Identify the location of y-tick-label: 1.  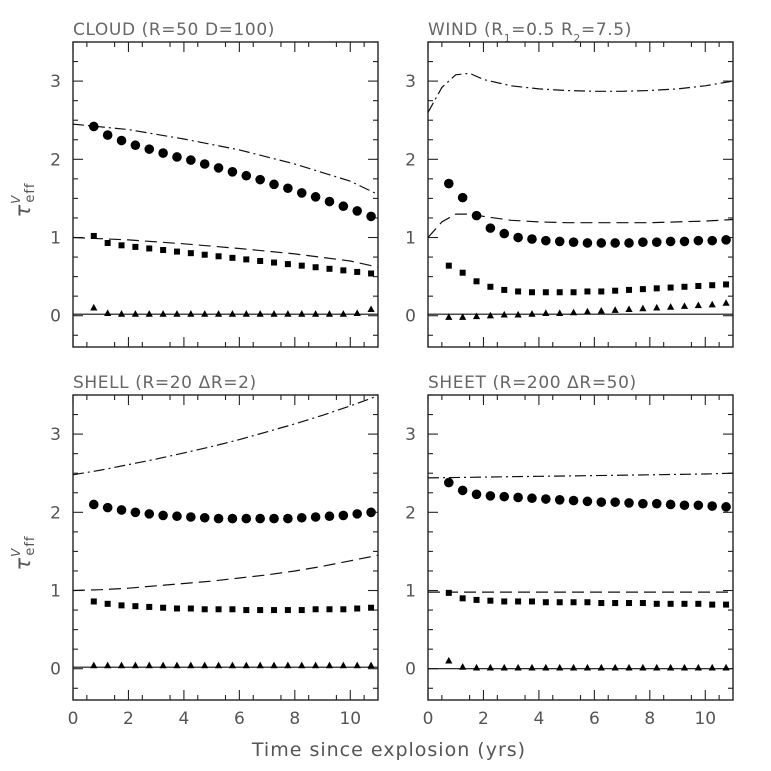
(410, 239).